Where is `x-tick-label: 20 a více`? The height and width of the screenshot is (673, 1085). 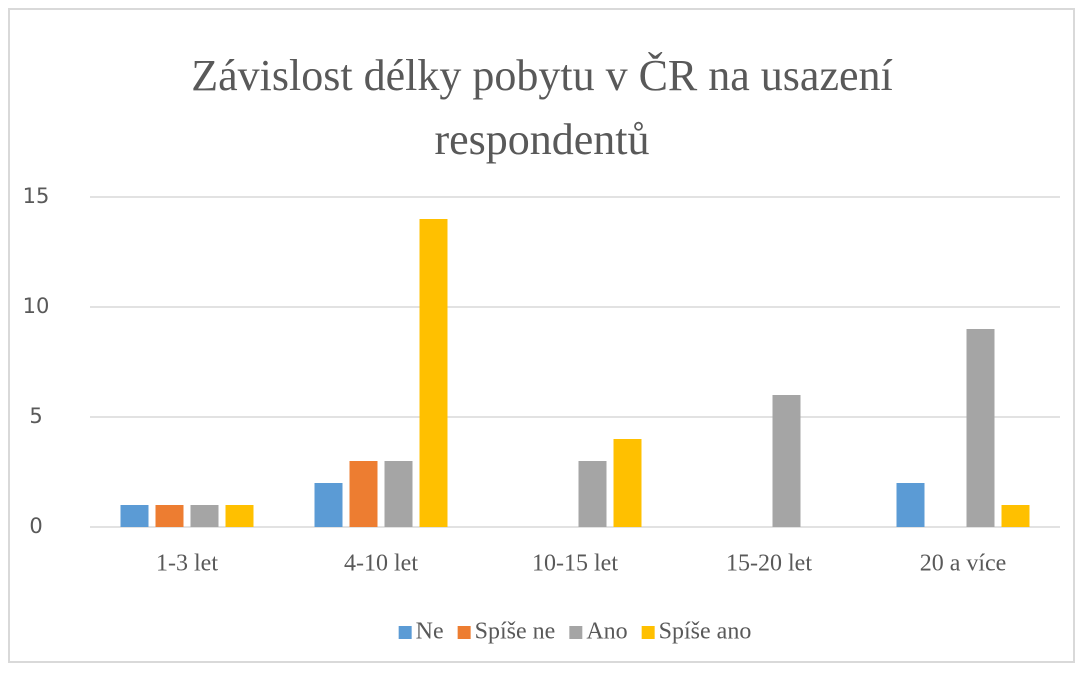
x-tick-label: 20 a více is located at coordinates (963, 564).